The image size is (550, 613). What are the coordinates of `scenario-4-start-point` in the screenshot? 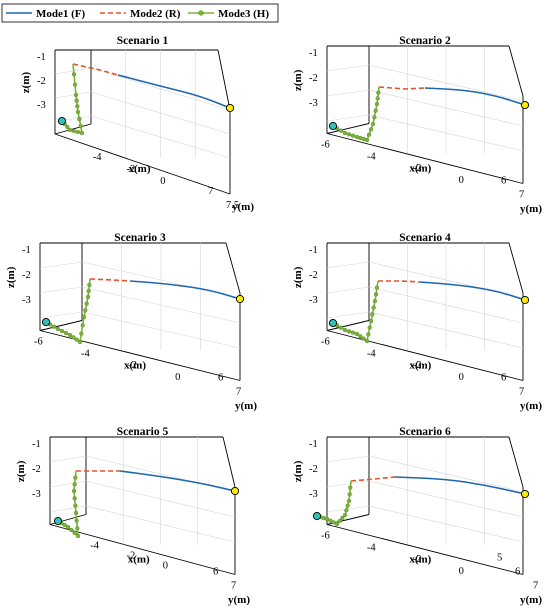 It's located at (333, 323).